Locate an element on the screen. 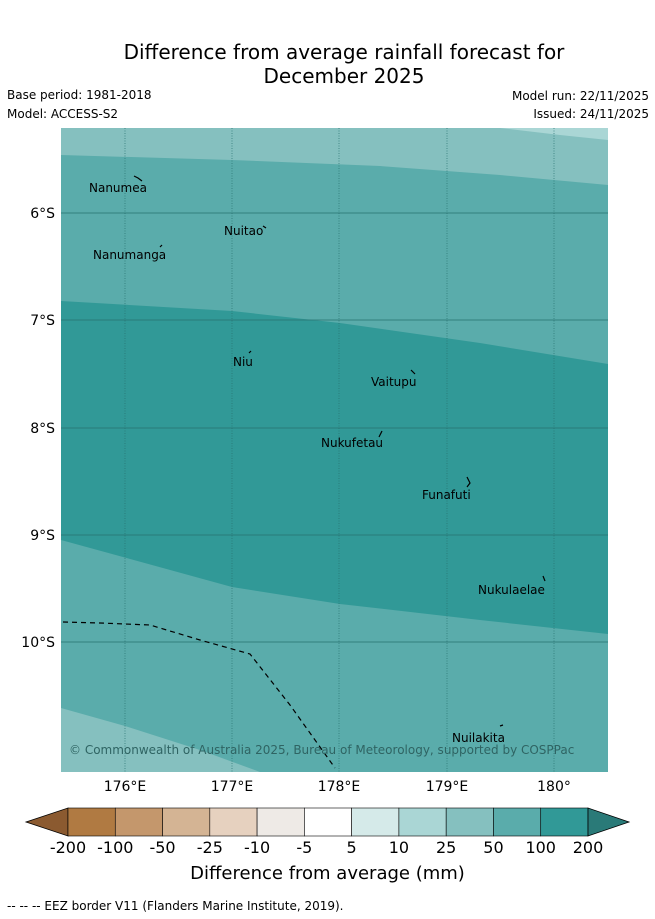 The height and width of the screenshot is (919, 655). longitude-labels: 176°E 177°E 178°E 179°E 180° is located at coordinates (337, 787).